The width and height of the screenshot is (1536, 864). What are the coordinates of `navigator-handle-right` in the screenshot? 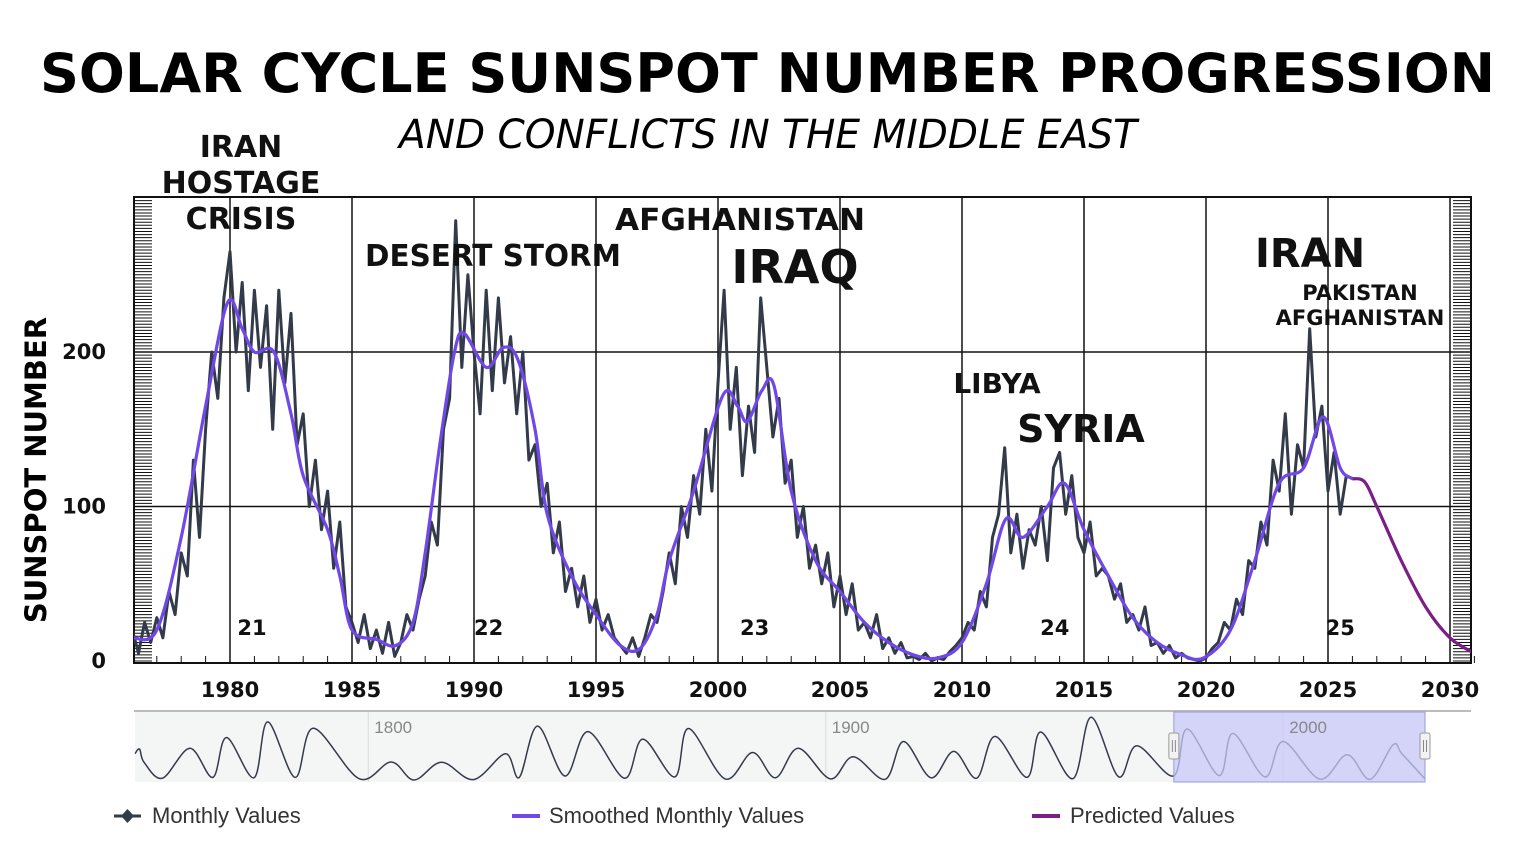 It's located at (1425, 746).